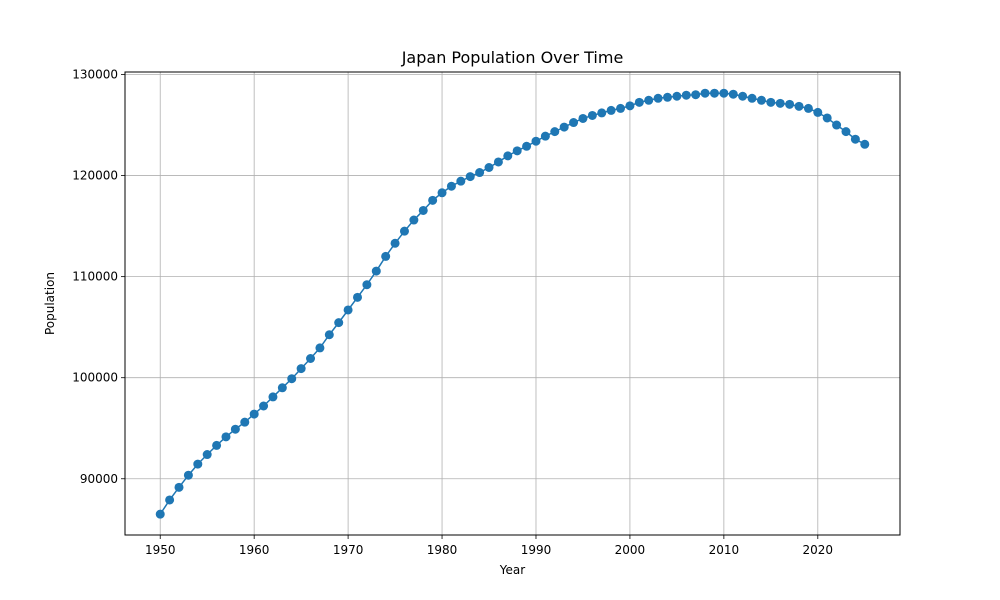 The width and height of the screenshot is (1000, 600). Describe the element at coordinates (630, 550) in the screenshot. I see `x-tick-label: 2000` at that location.